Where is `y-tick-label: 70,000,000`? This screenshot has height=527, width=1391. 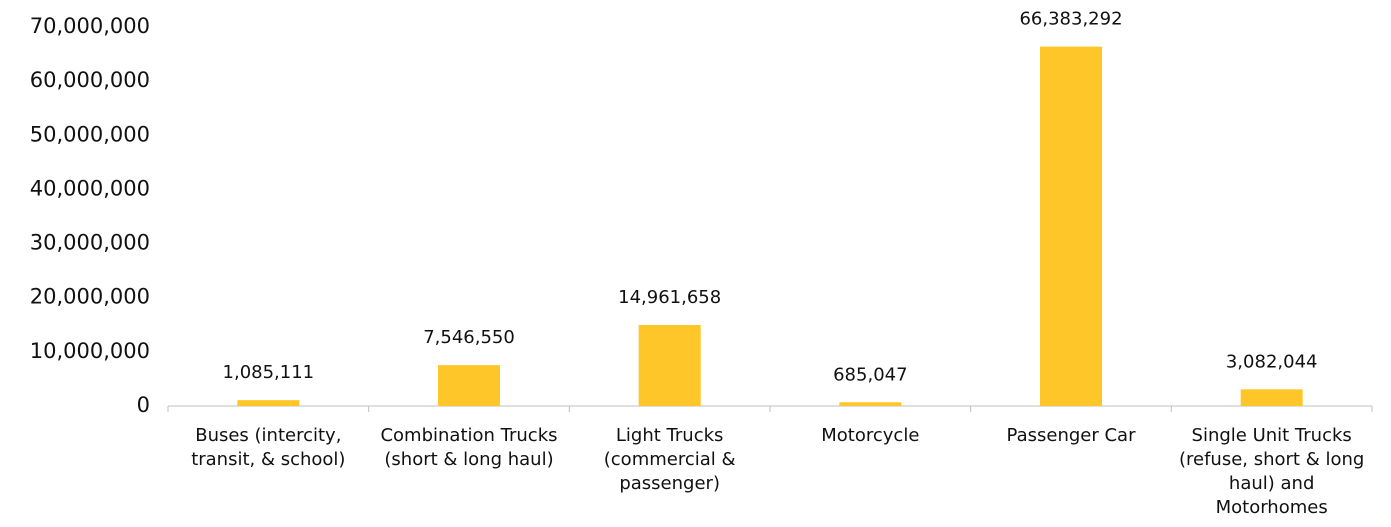 y-tick-label: 70,000,000 is located at coordinates (90, 26).